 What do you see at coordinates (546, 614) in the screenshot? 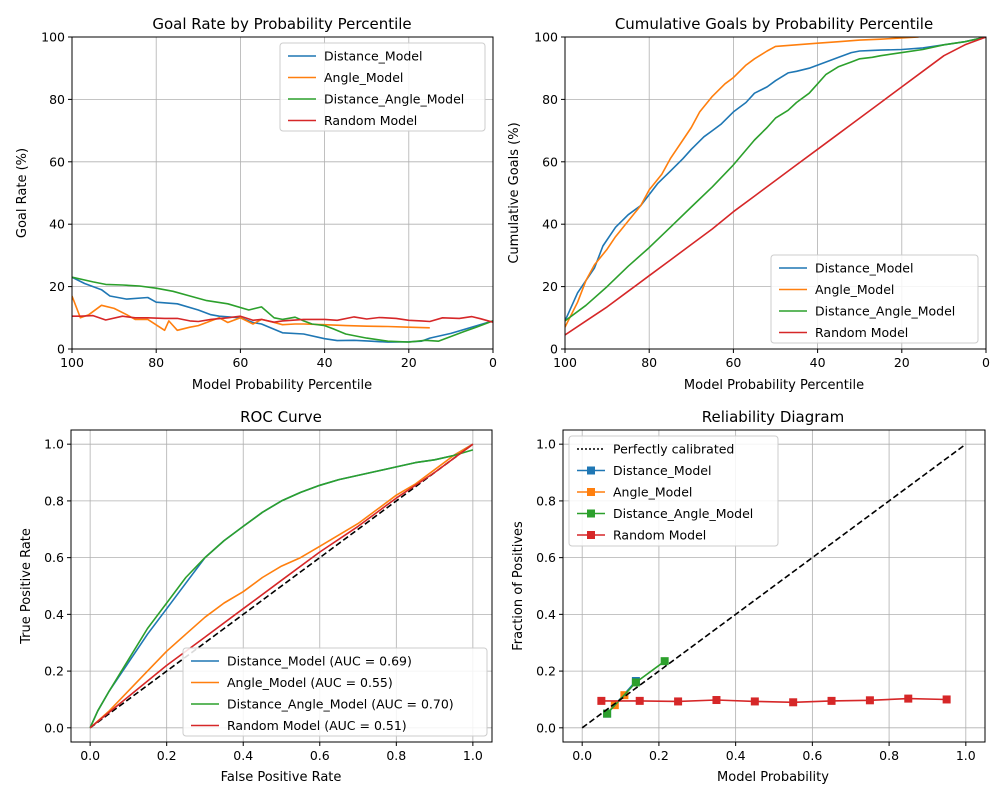
I see `y-tick-label: 0.4` at bounding box center [546, 614].